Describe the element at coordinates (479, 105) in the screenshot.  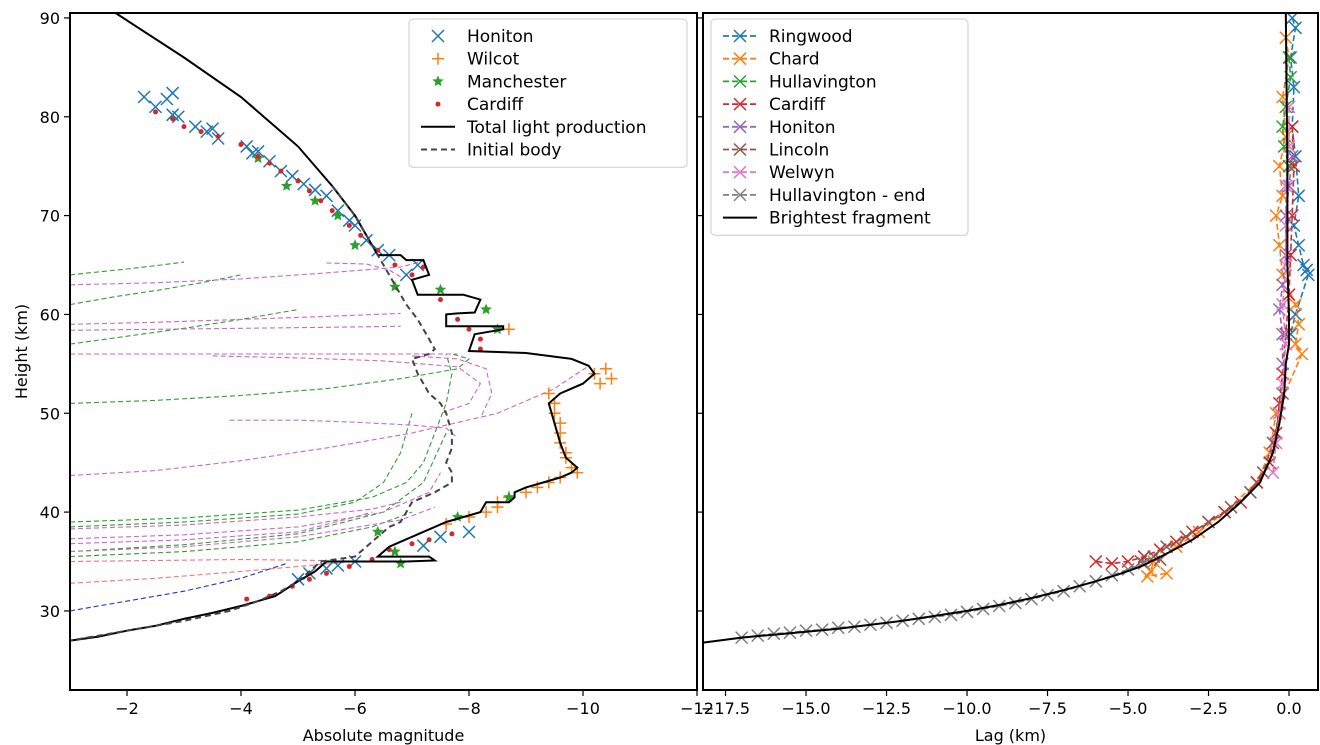
I see `left-legend-entry-3: Cardiff` at that location.